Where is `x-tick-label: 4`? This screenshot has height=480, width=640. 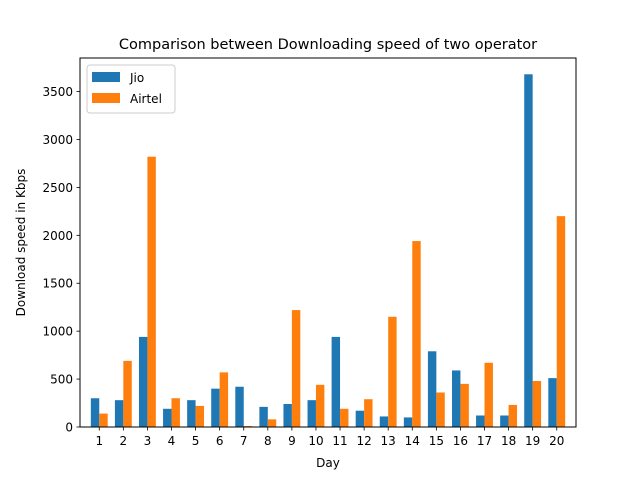 x-tick-label: 4 is located at coordinates (172, 441).